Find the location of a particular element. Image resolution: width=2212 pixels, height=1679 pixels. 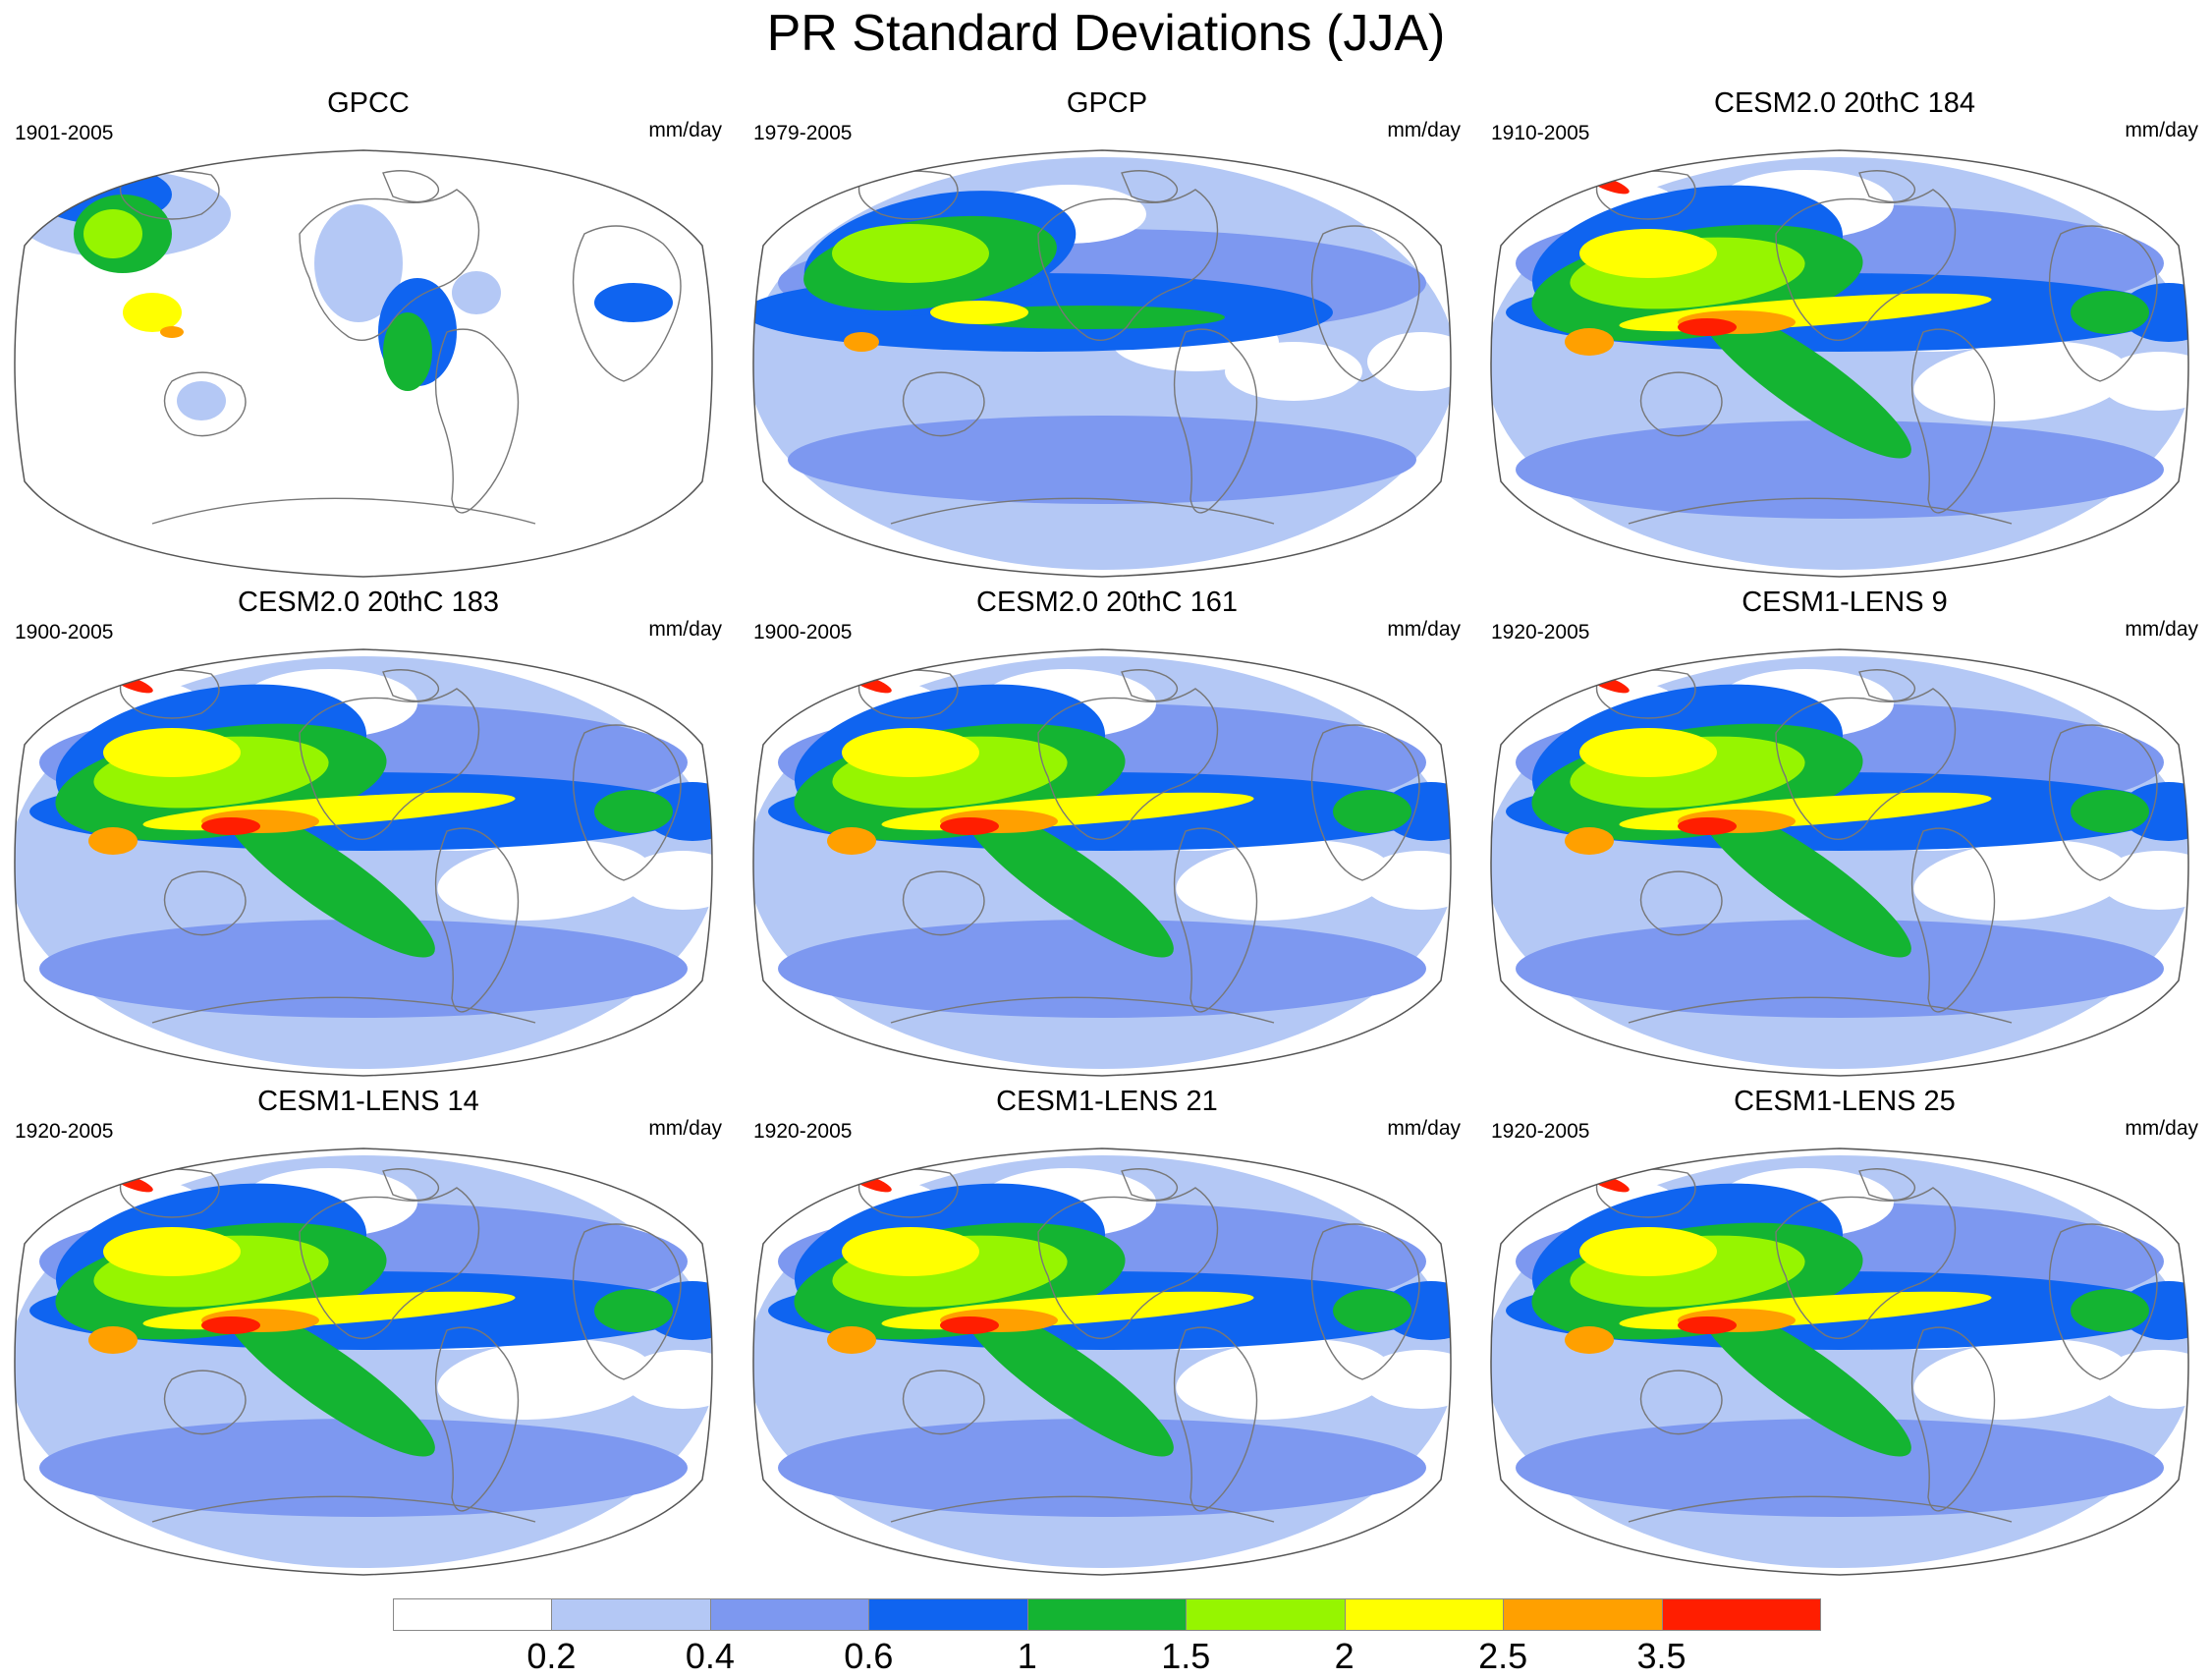

map-panel: CESM2.0 20thC 183 1900-2005 mm/day is located at coordinates (368, 831).